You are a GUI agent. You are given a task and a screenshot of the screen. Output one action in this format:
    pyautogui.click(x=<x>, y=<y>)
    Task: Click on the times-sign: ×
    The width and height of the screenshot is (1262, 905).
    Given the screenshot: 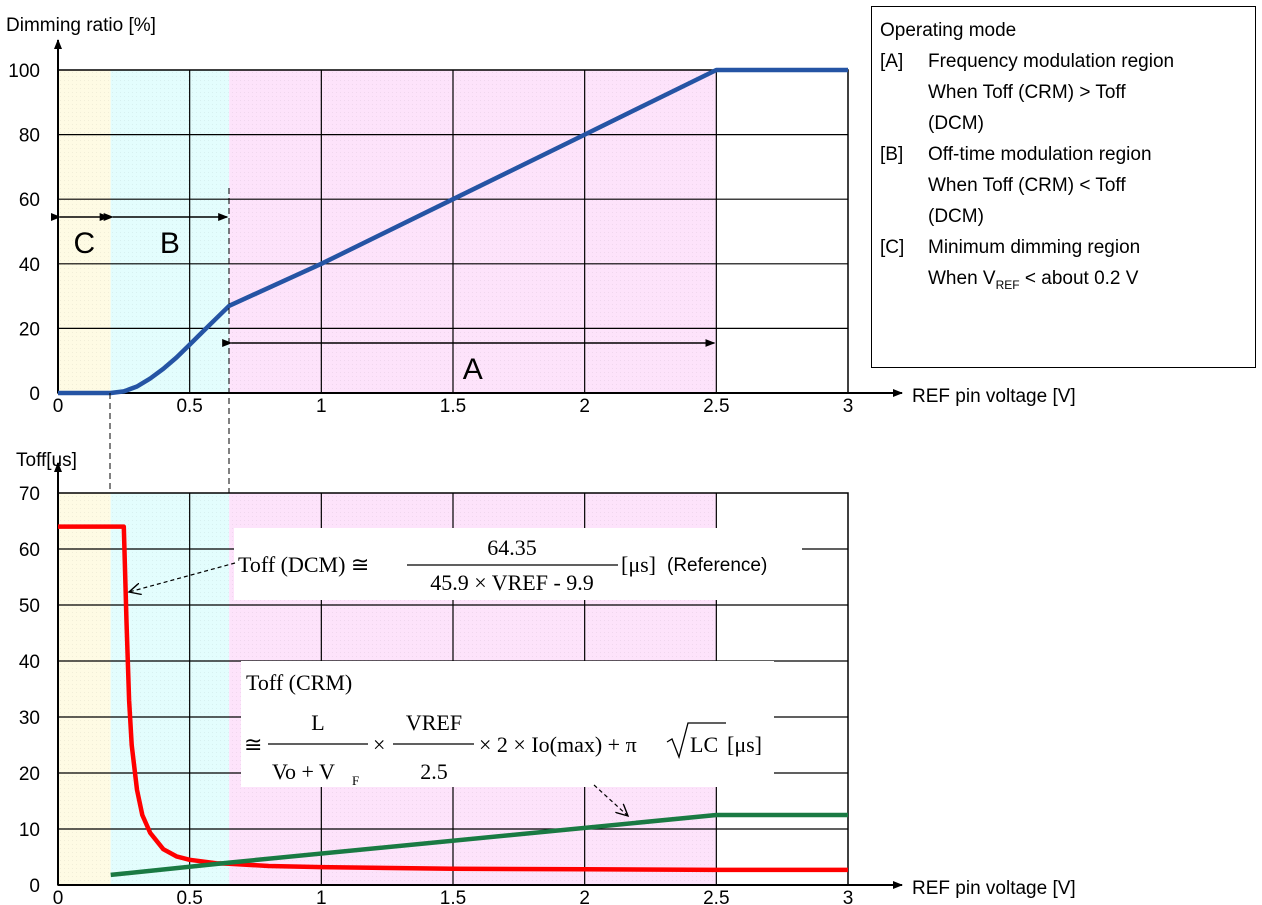 What is the action you would take?
    pyautogui.click(x=379, y=744)
    